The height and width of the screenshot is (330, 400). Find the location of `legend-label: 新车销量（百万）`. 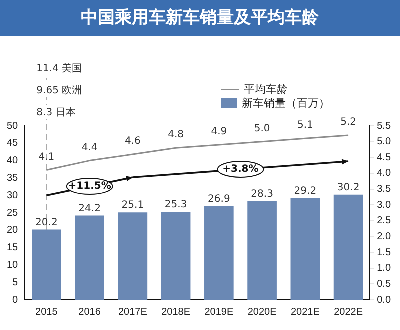

legend-label: 新车销量（百万） is located at coordinates (286, 103).